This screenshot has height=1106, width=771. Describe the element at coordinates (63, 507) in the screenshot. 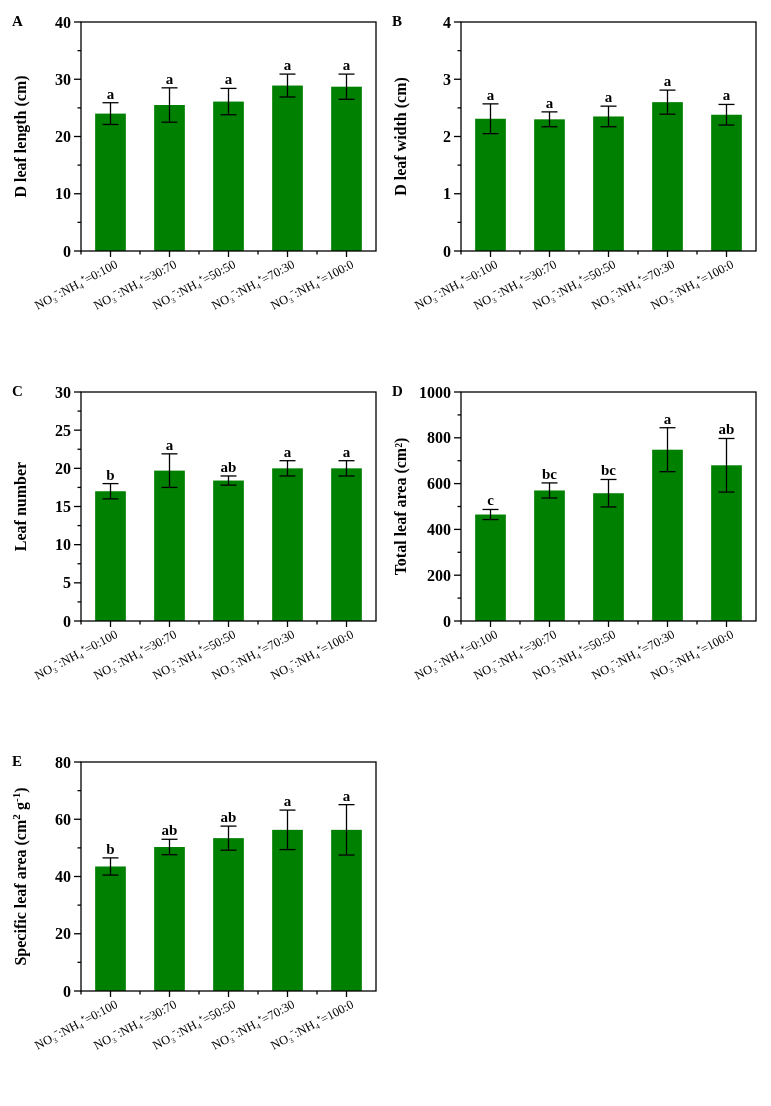

I see `y-tick-label: 15` at that location.